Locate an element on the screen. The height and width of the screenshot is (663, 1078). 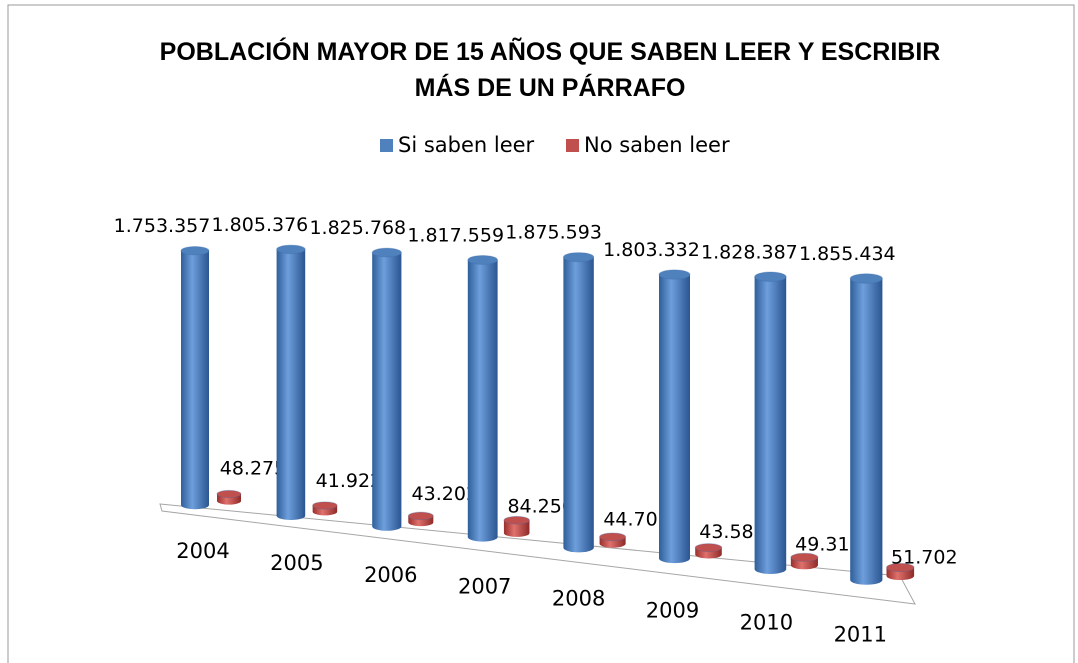
value-label: 1.855.434 is located at coordinates (847, 254).